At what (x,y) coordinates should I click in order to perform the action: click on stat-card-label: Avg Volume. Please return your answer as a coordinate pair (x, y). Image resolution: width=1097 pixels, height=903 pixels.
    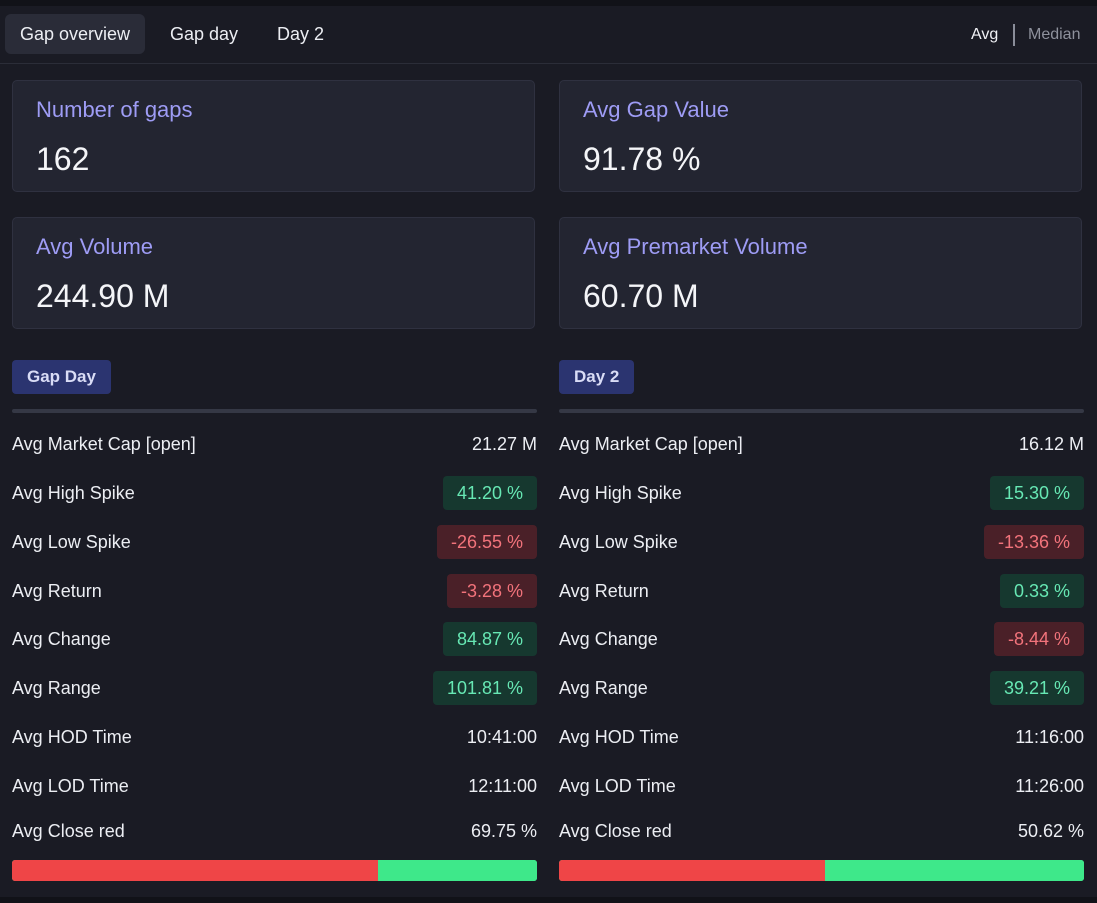
    Looking at the image, I should click on (95, 246).